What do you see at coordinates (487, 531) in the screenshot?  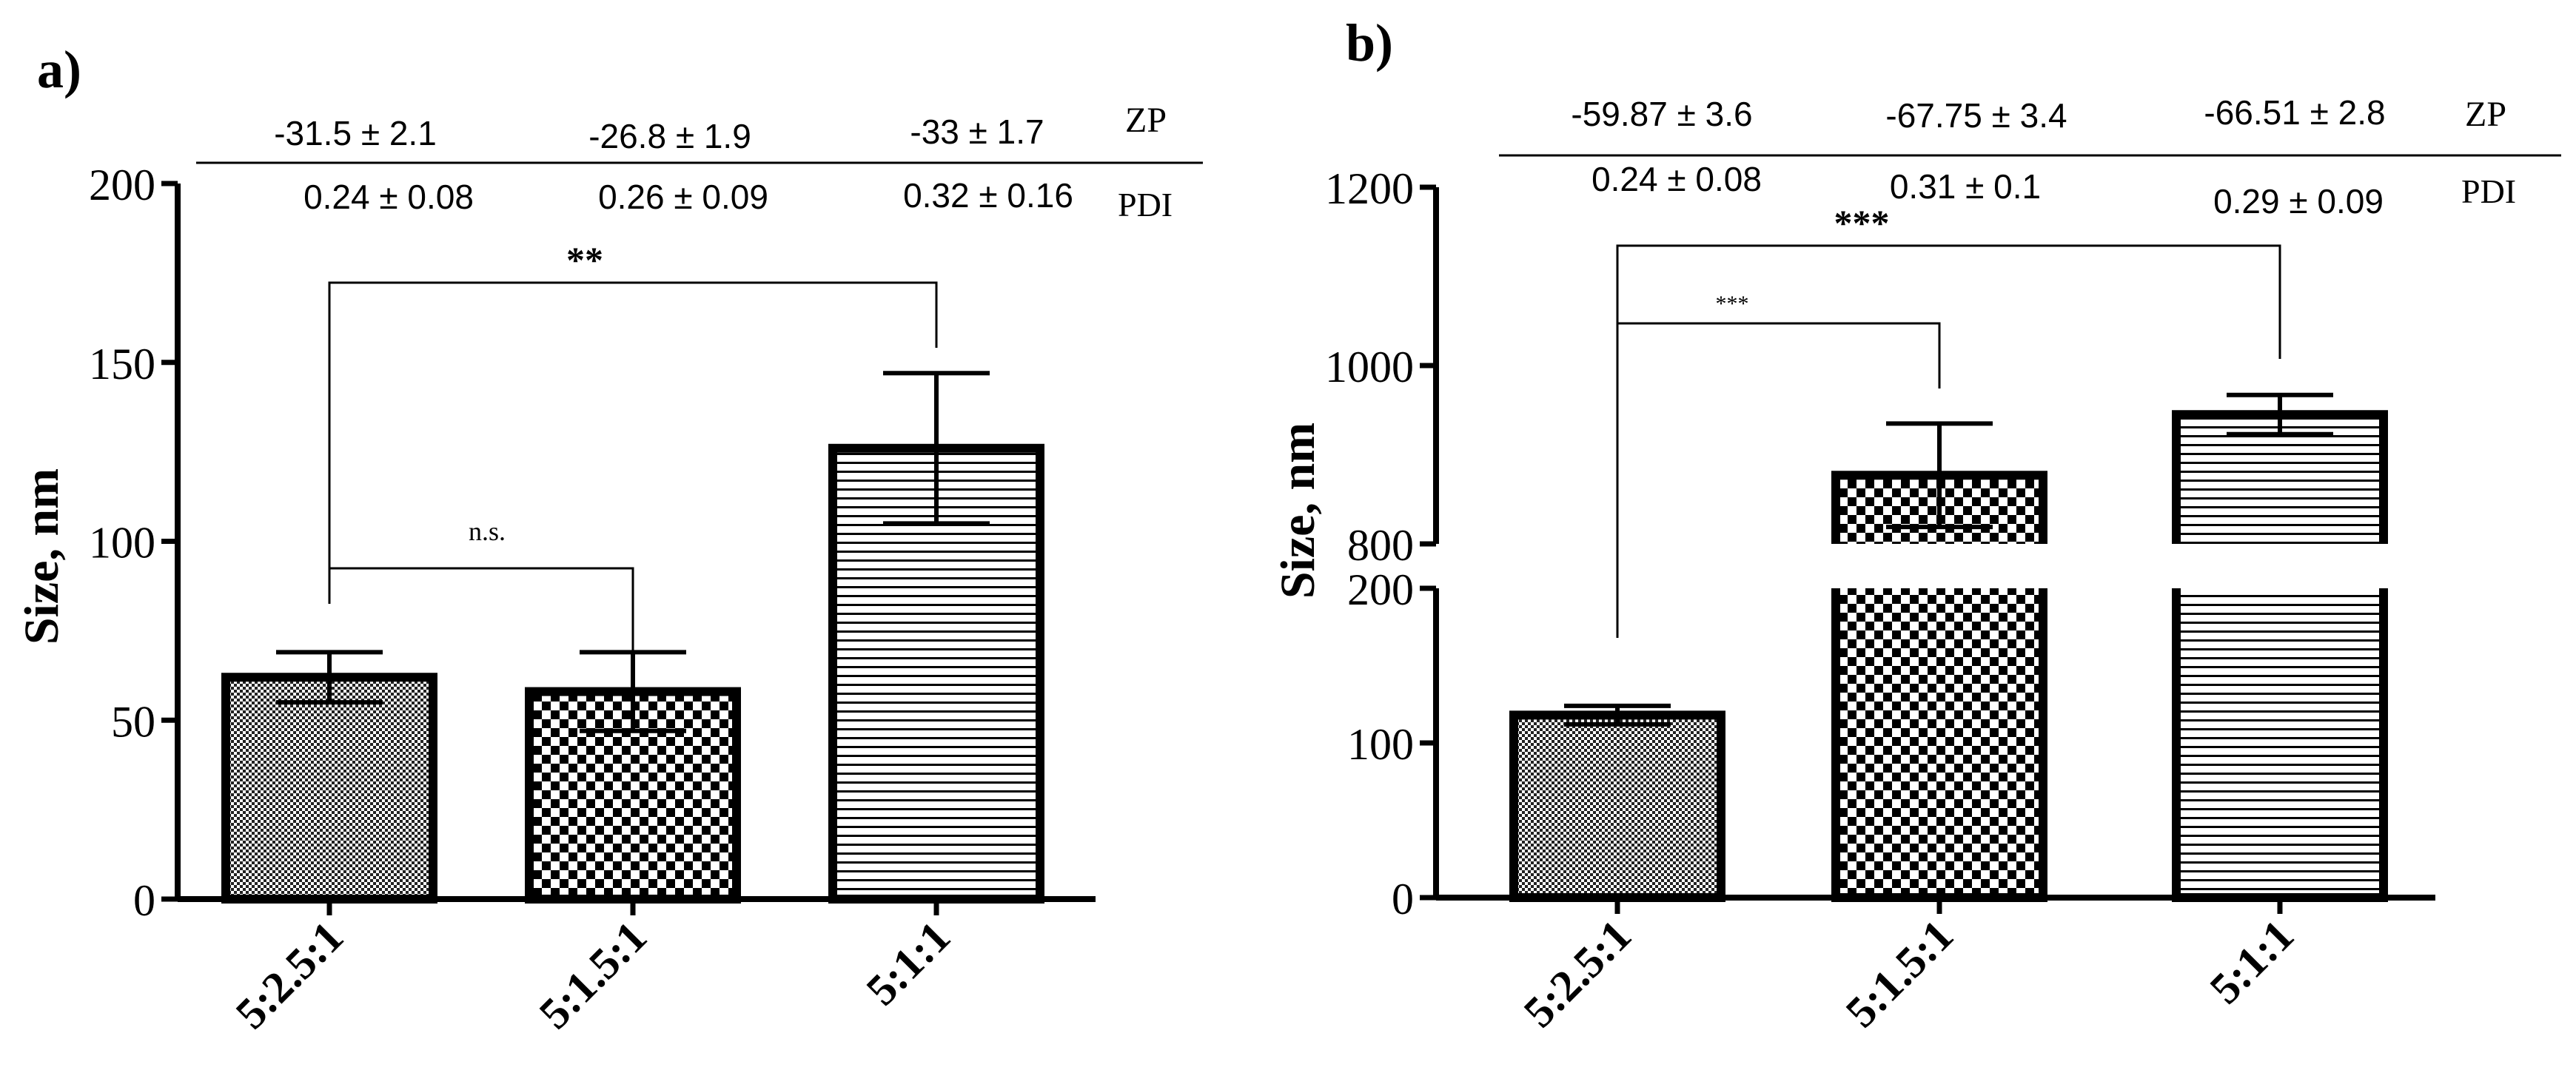 I see `panel-a-significance-label-1: n.s.` at bounding box center [487, 531].